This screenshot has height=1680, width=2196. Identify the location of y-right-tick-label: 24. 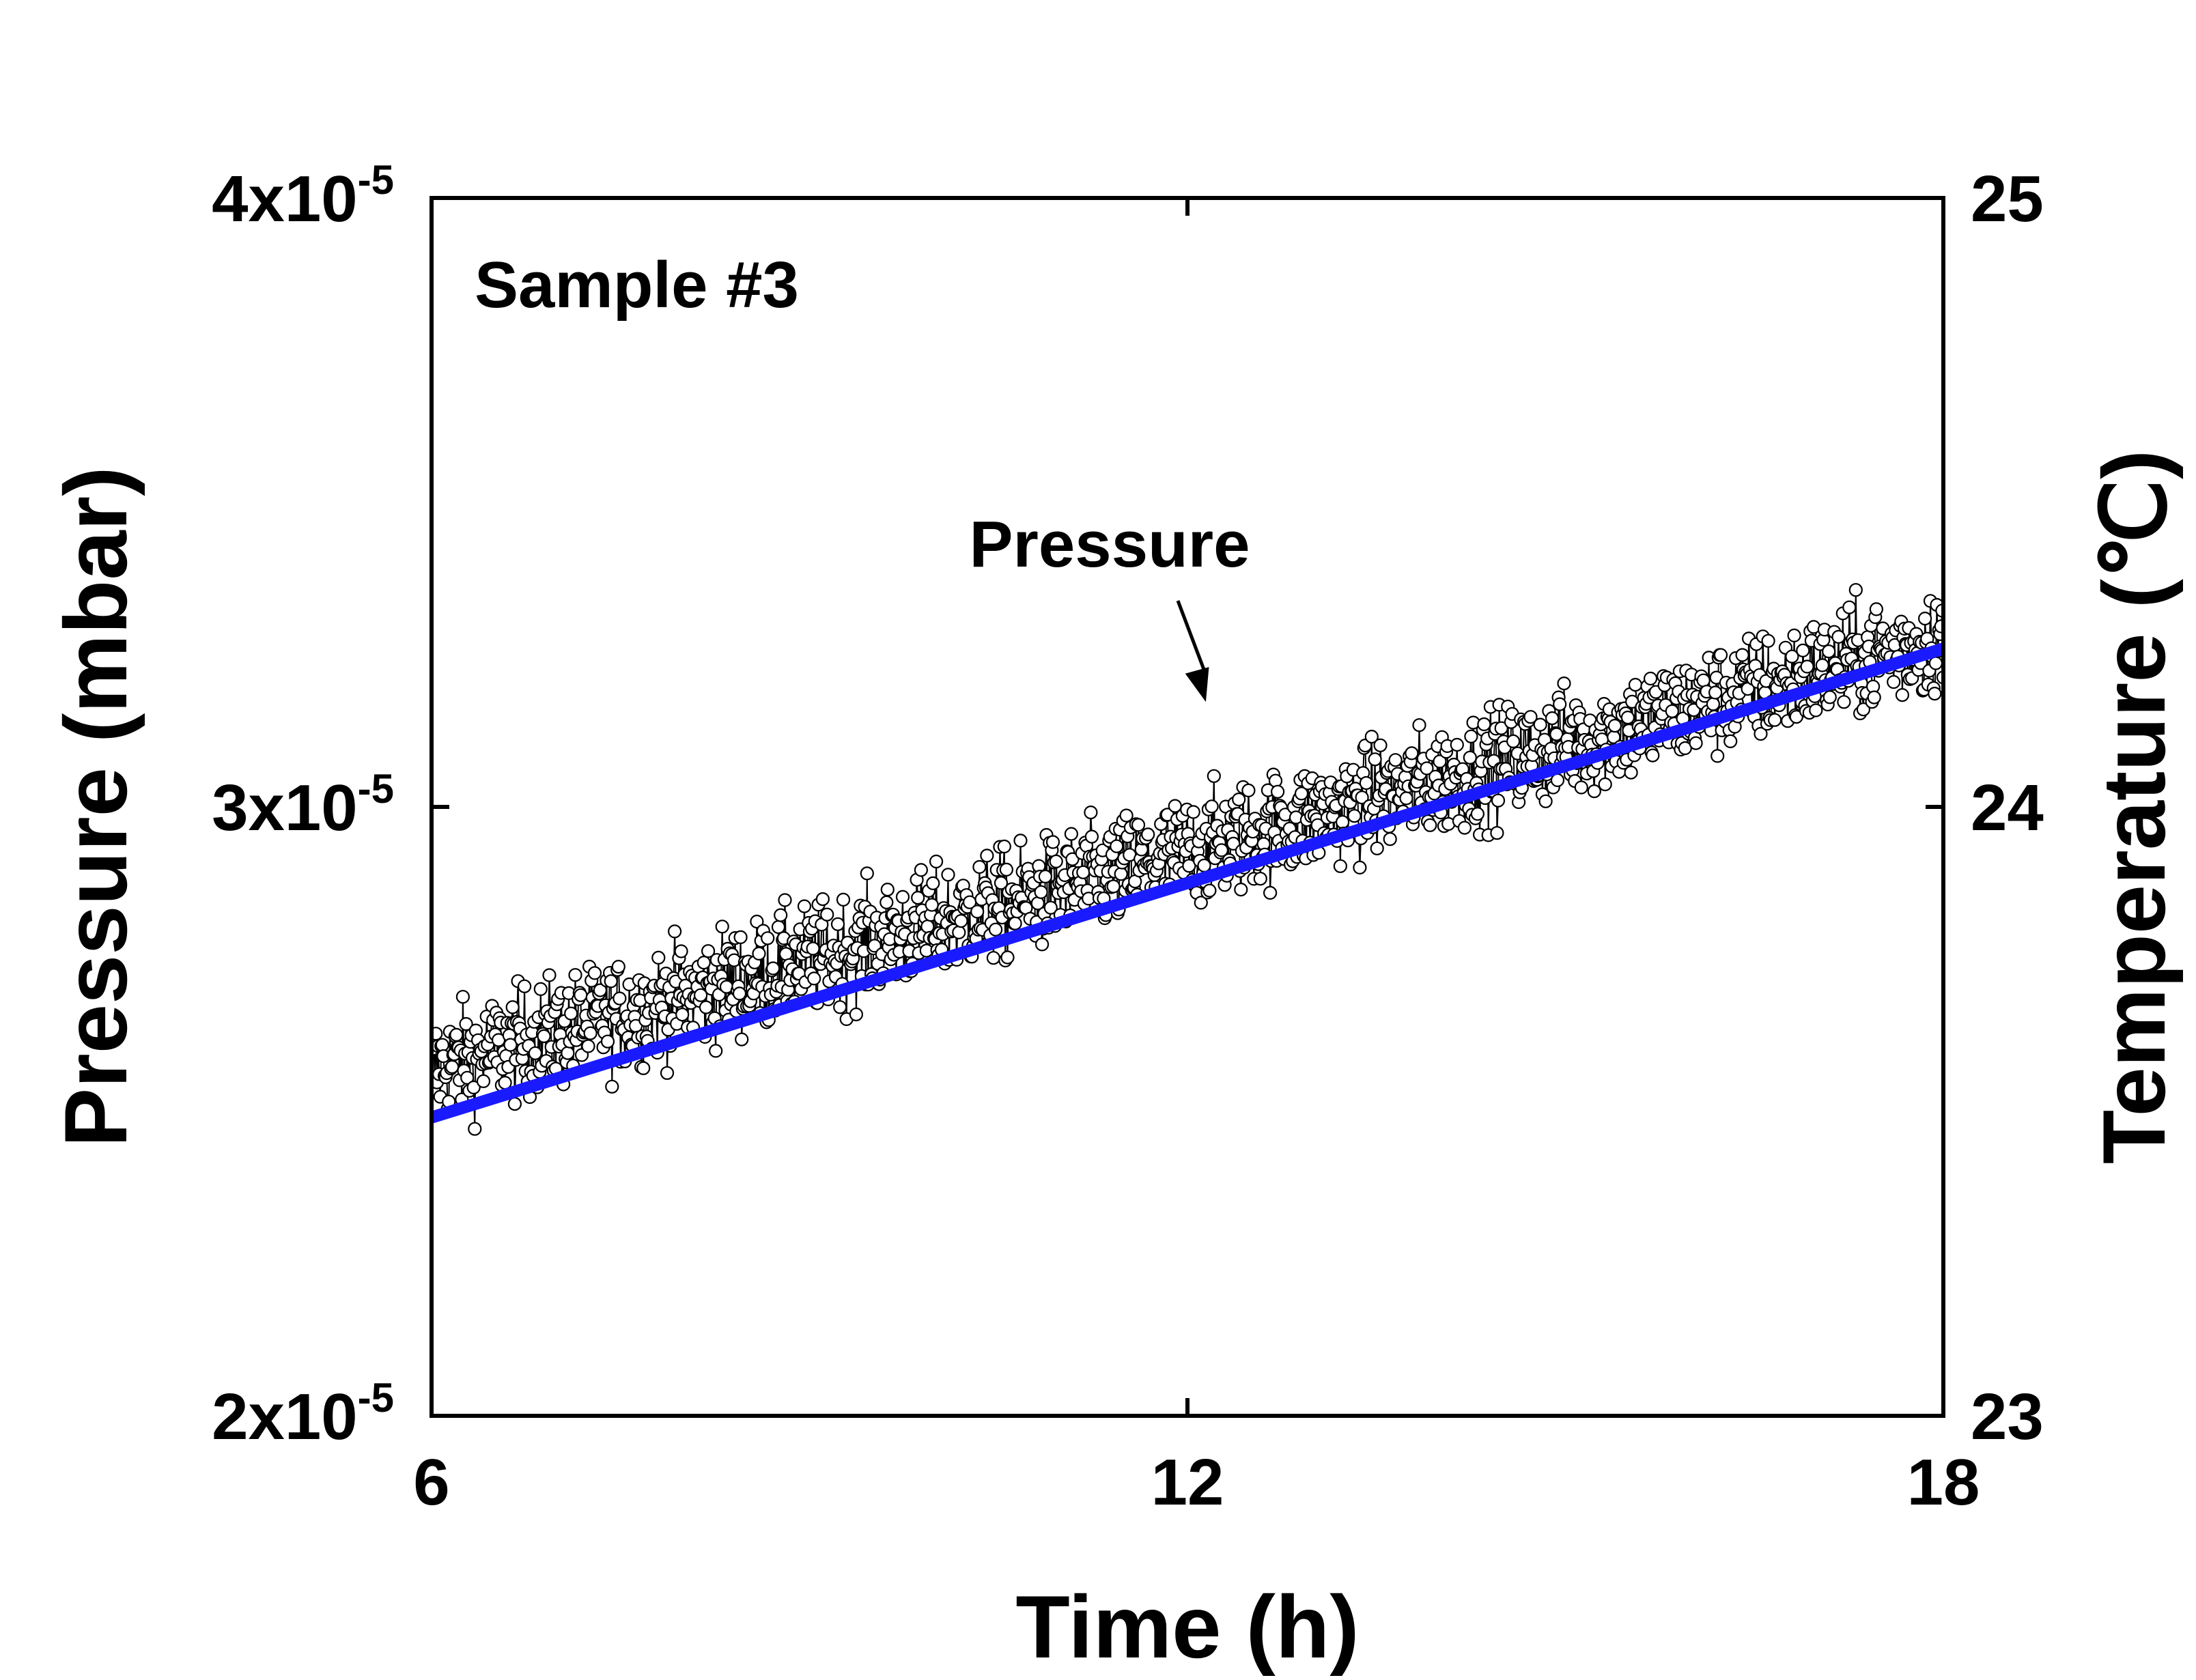
(2008, 807).